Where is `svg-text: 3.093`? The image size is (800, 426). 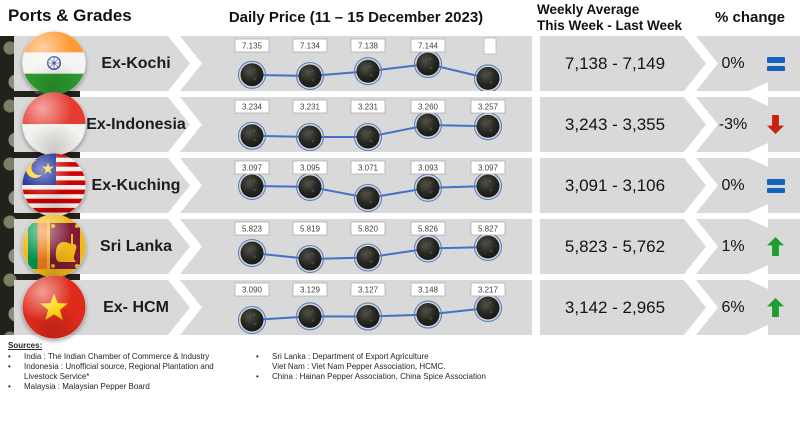 svg-text: 3.093 is located at coordinates (428, 168).